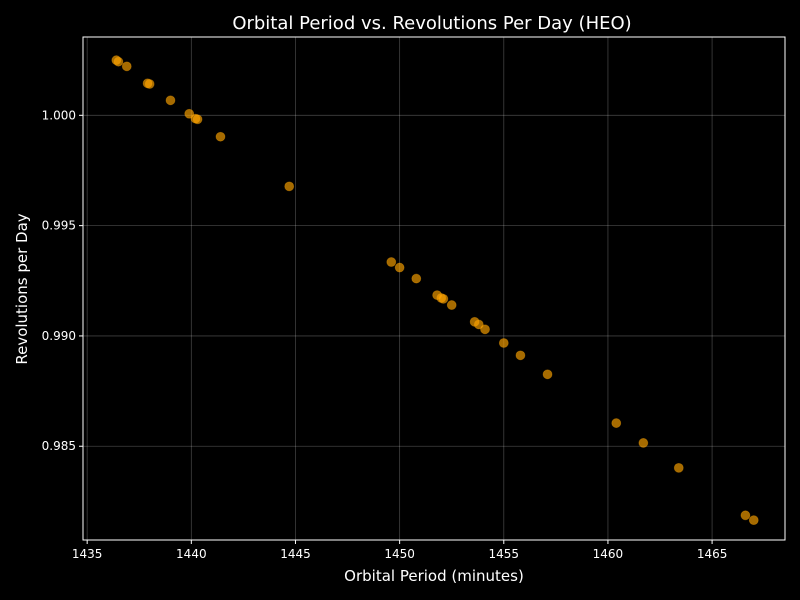 The width and height of the screenshot is (800, 600). Describe the element at coordinates (434, 576) in the screenshot. I see `x-axis-label: Orbital Period (minutes)` at that location.